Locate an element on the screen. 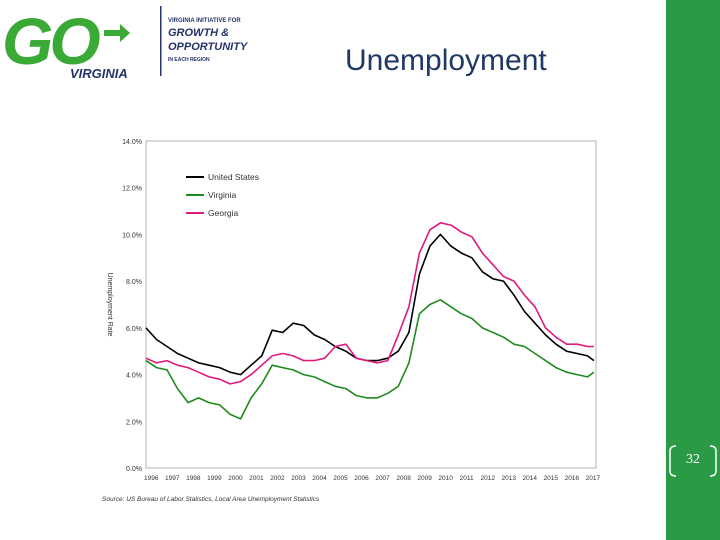  page-number: 32 is located at coordinates (693, 459).